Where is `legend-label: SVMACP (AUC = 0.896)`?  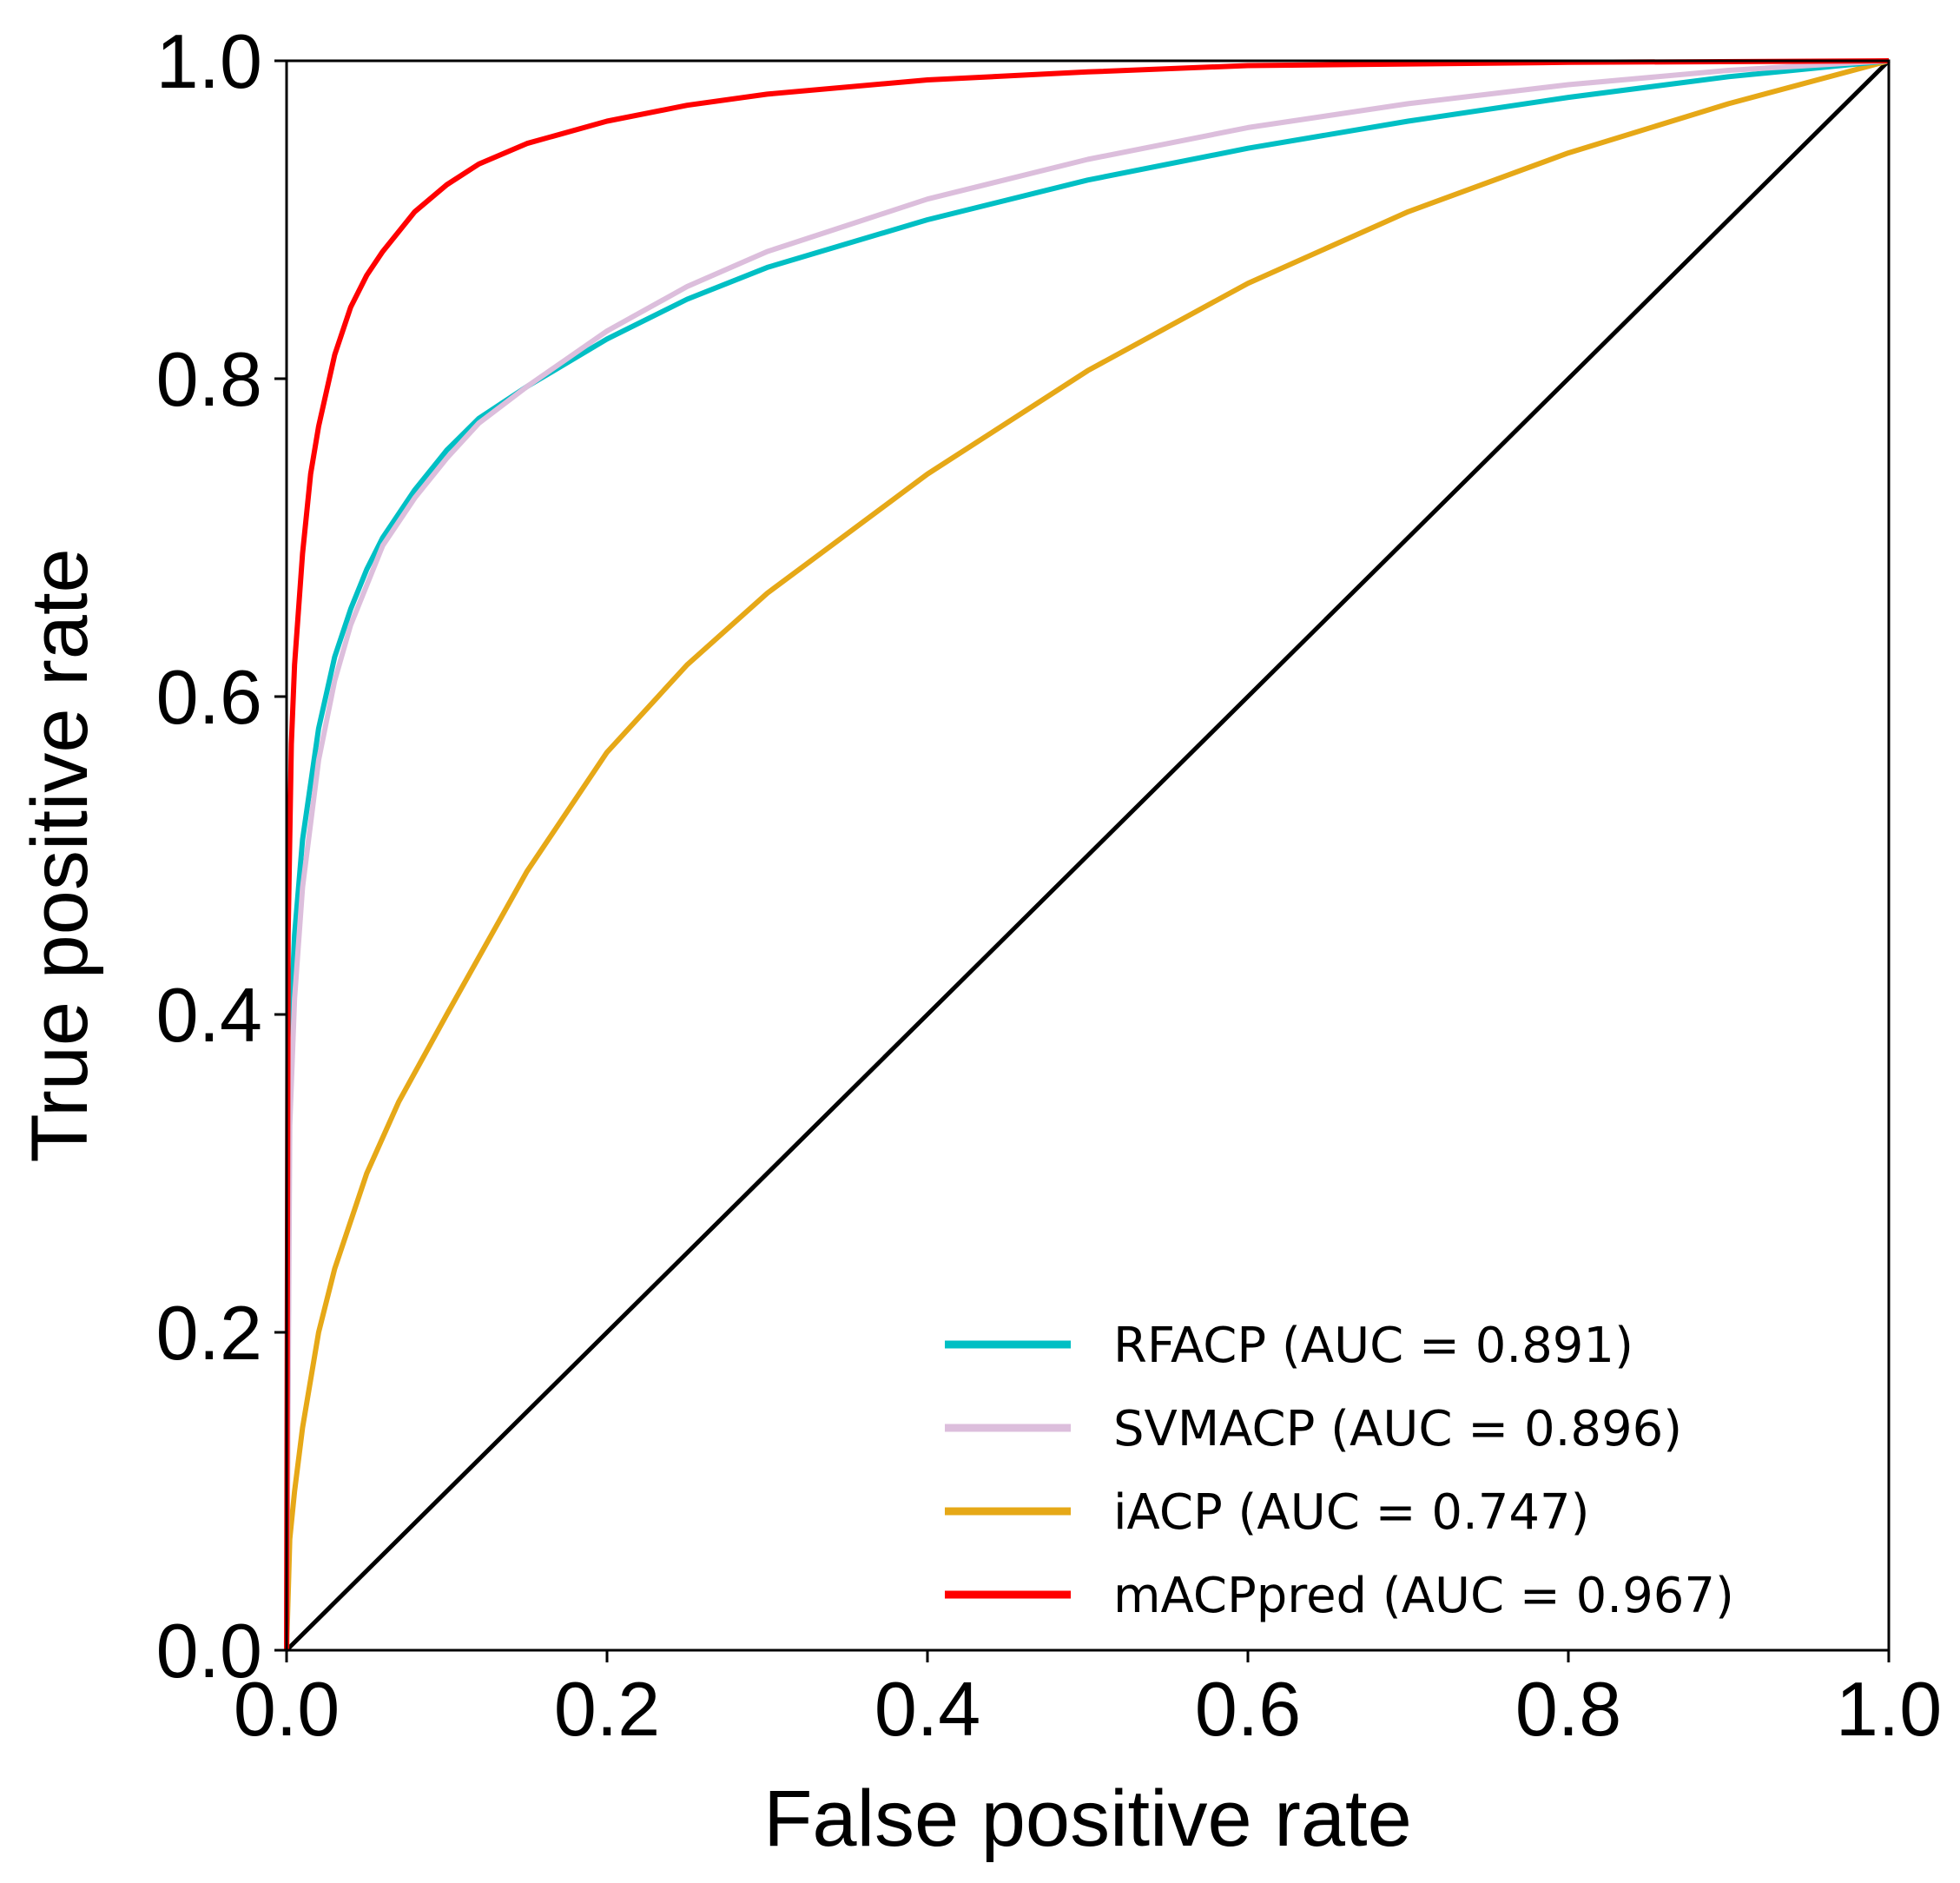
legend-label: SVMACP (AUC = 0.896) is located at coordinates (1397, 1429).